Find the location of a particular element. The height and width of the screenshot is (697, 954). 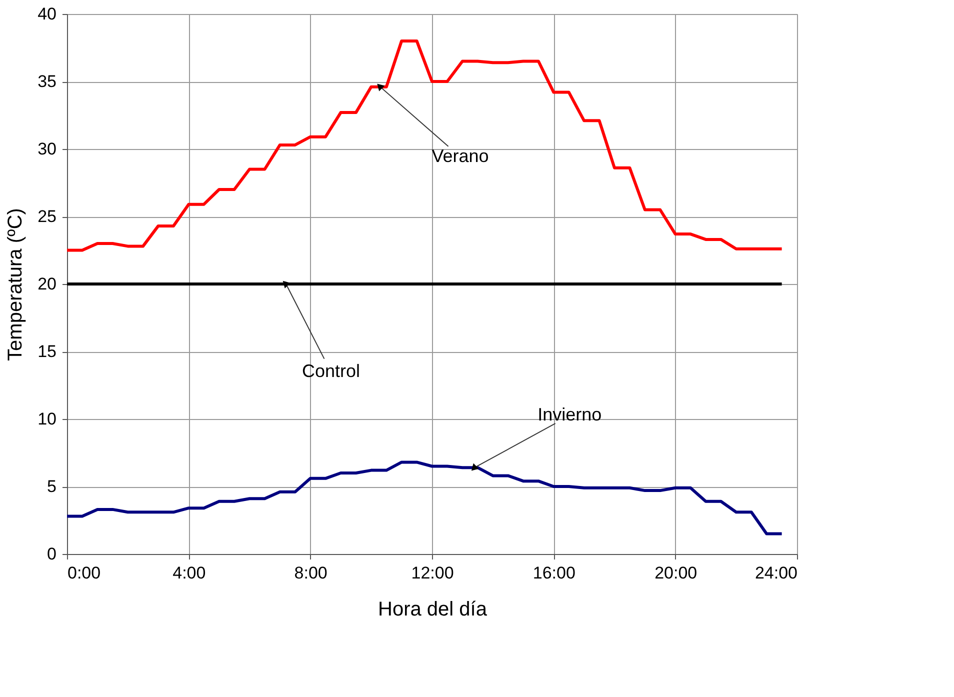

y-tick-label: 0 is located at coordinates (51, 554).